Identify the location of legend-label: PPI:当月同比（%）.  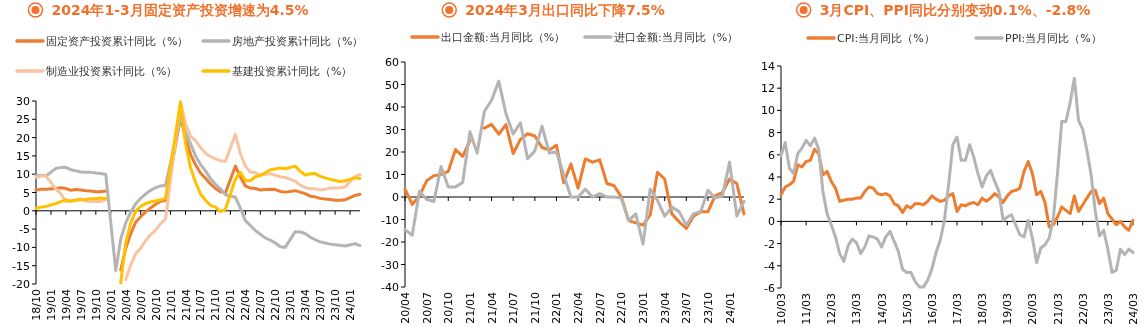
(1053, 38).